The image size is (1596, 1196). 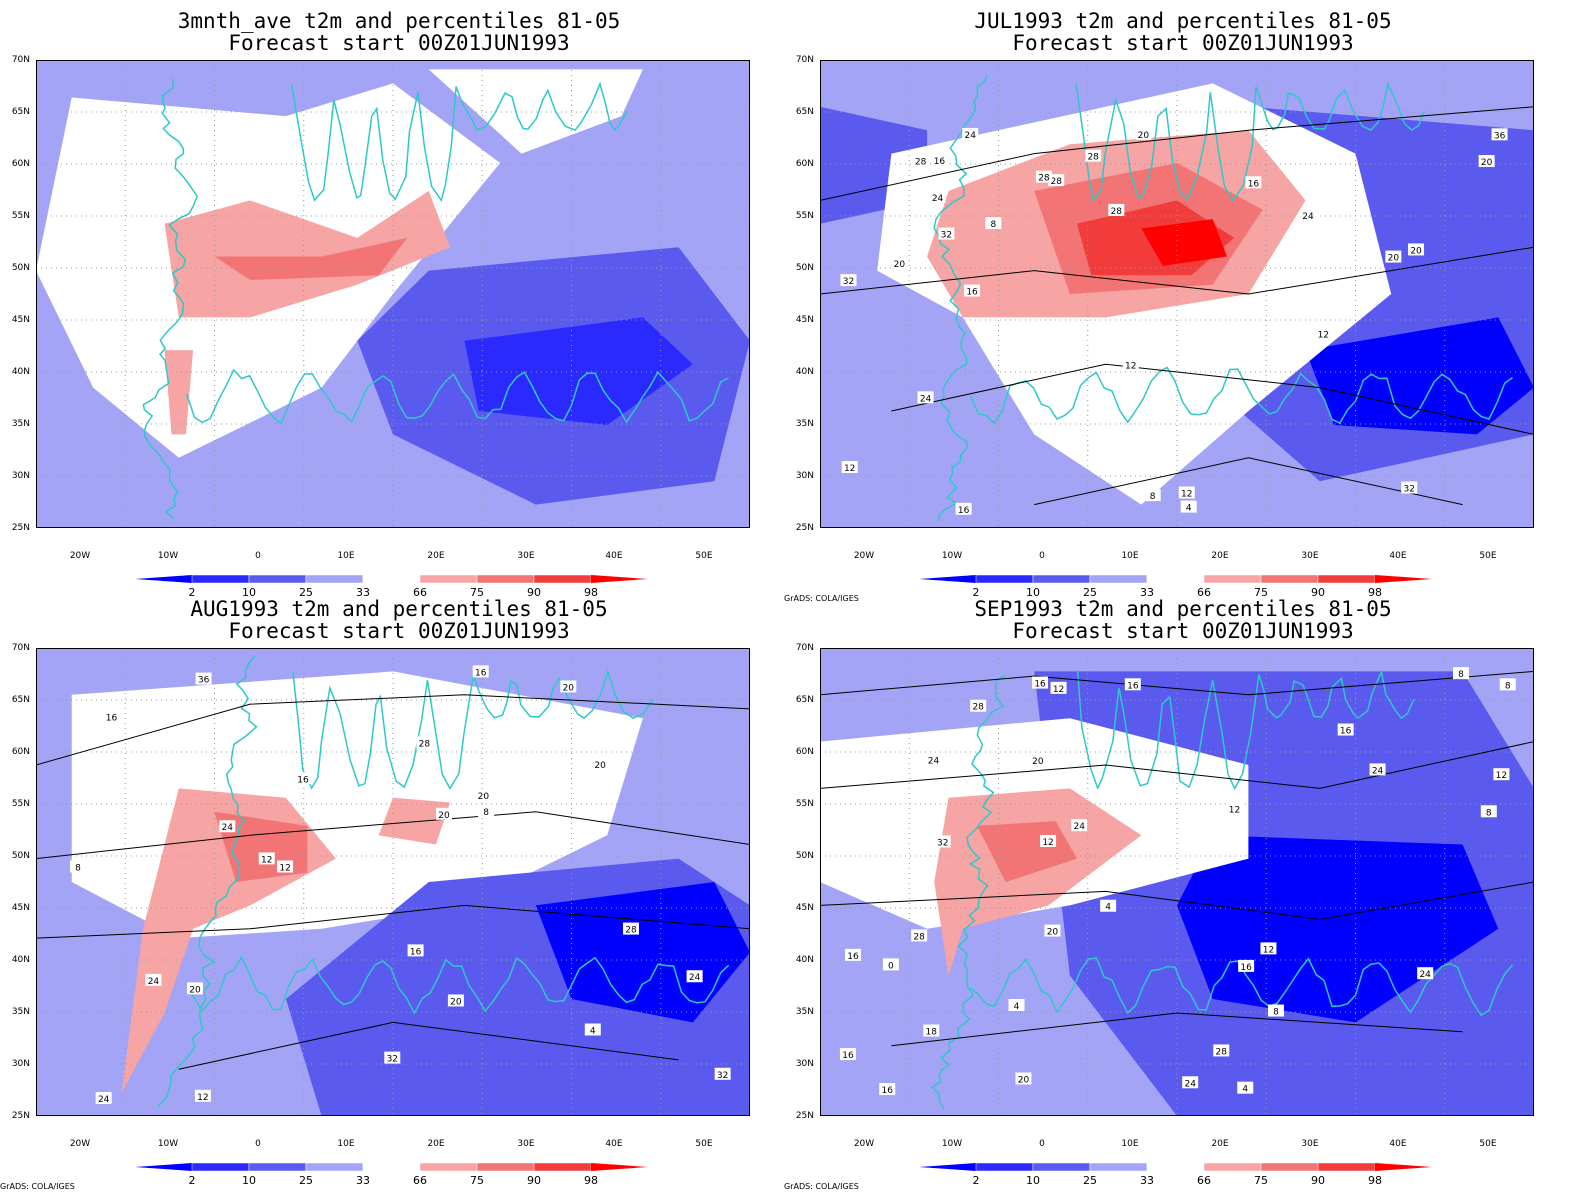 What do you see at coordinates (821, 598) in the screenshot?
I see `grads-credit: GrADS: COLA/IGES` at bounding box center [821, 598].